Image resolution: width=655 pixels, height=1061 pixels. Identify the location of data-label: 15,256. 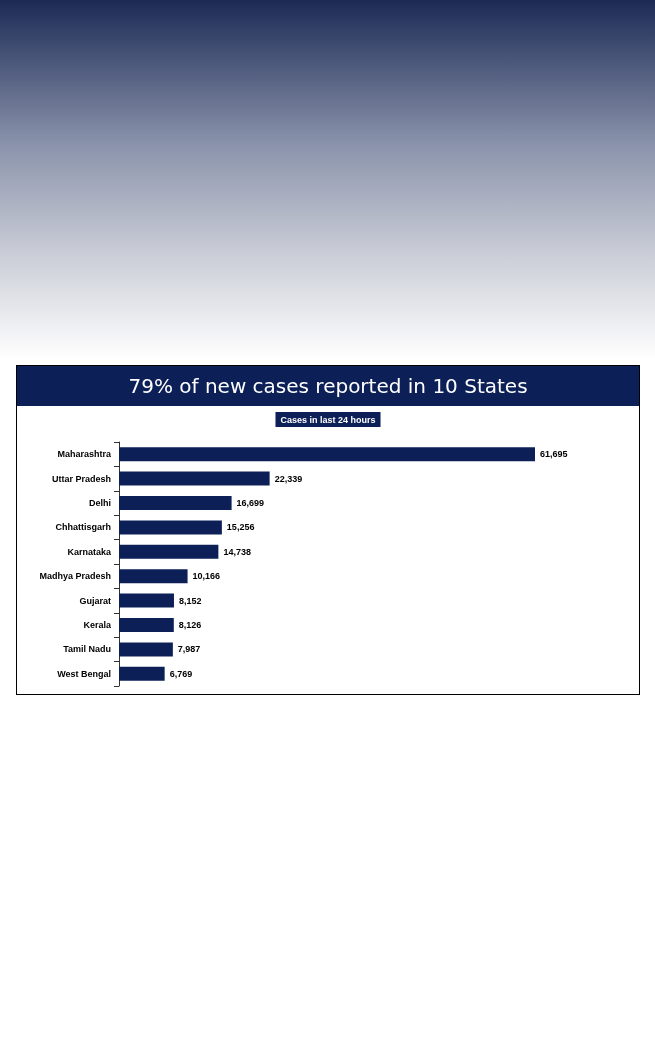
(240, 527).